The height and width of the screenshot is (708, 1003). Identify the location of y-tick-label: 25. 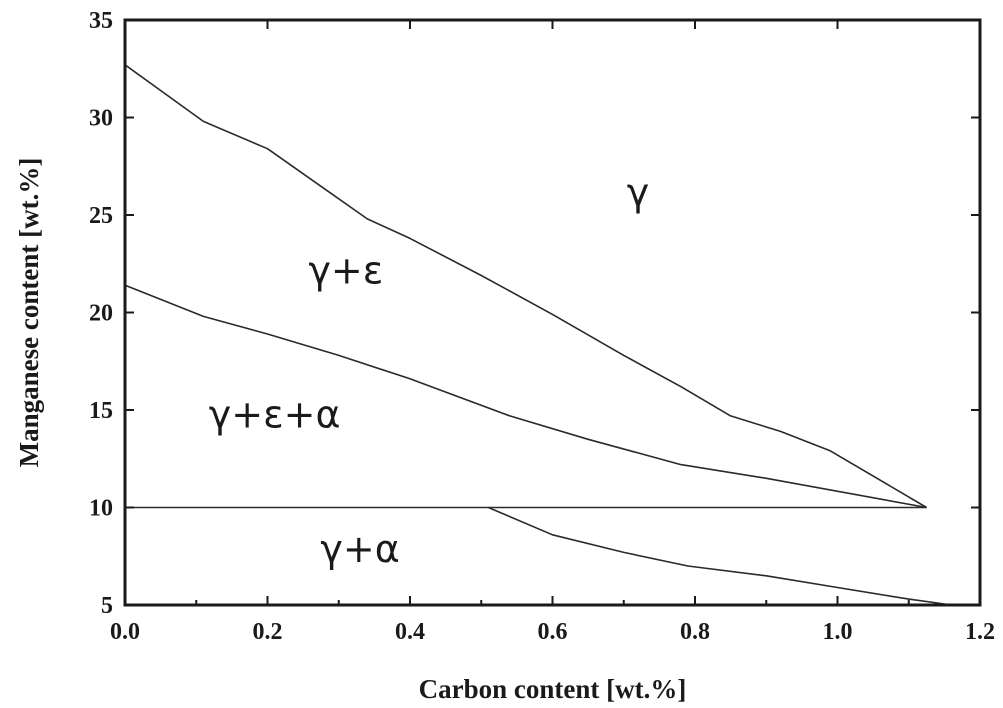
(101, 216).